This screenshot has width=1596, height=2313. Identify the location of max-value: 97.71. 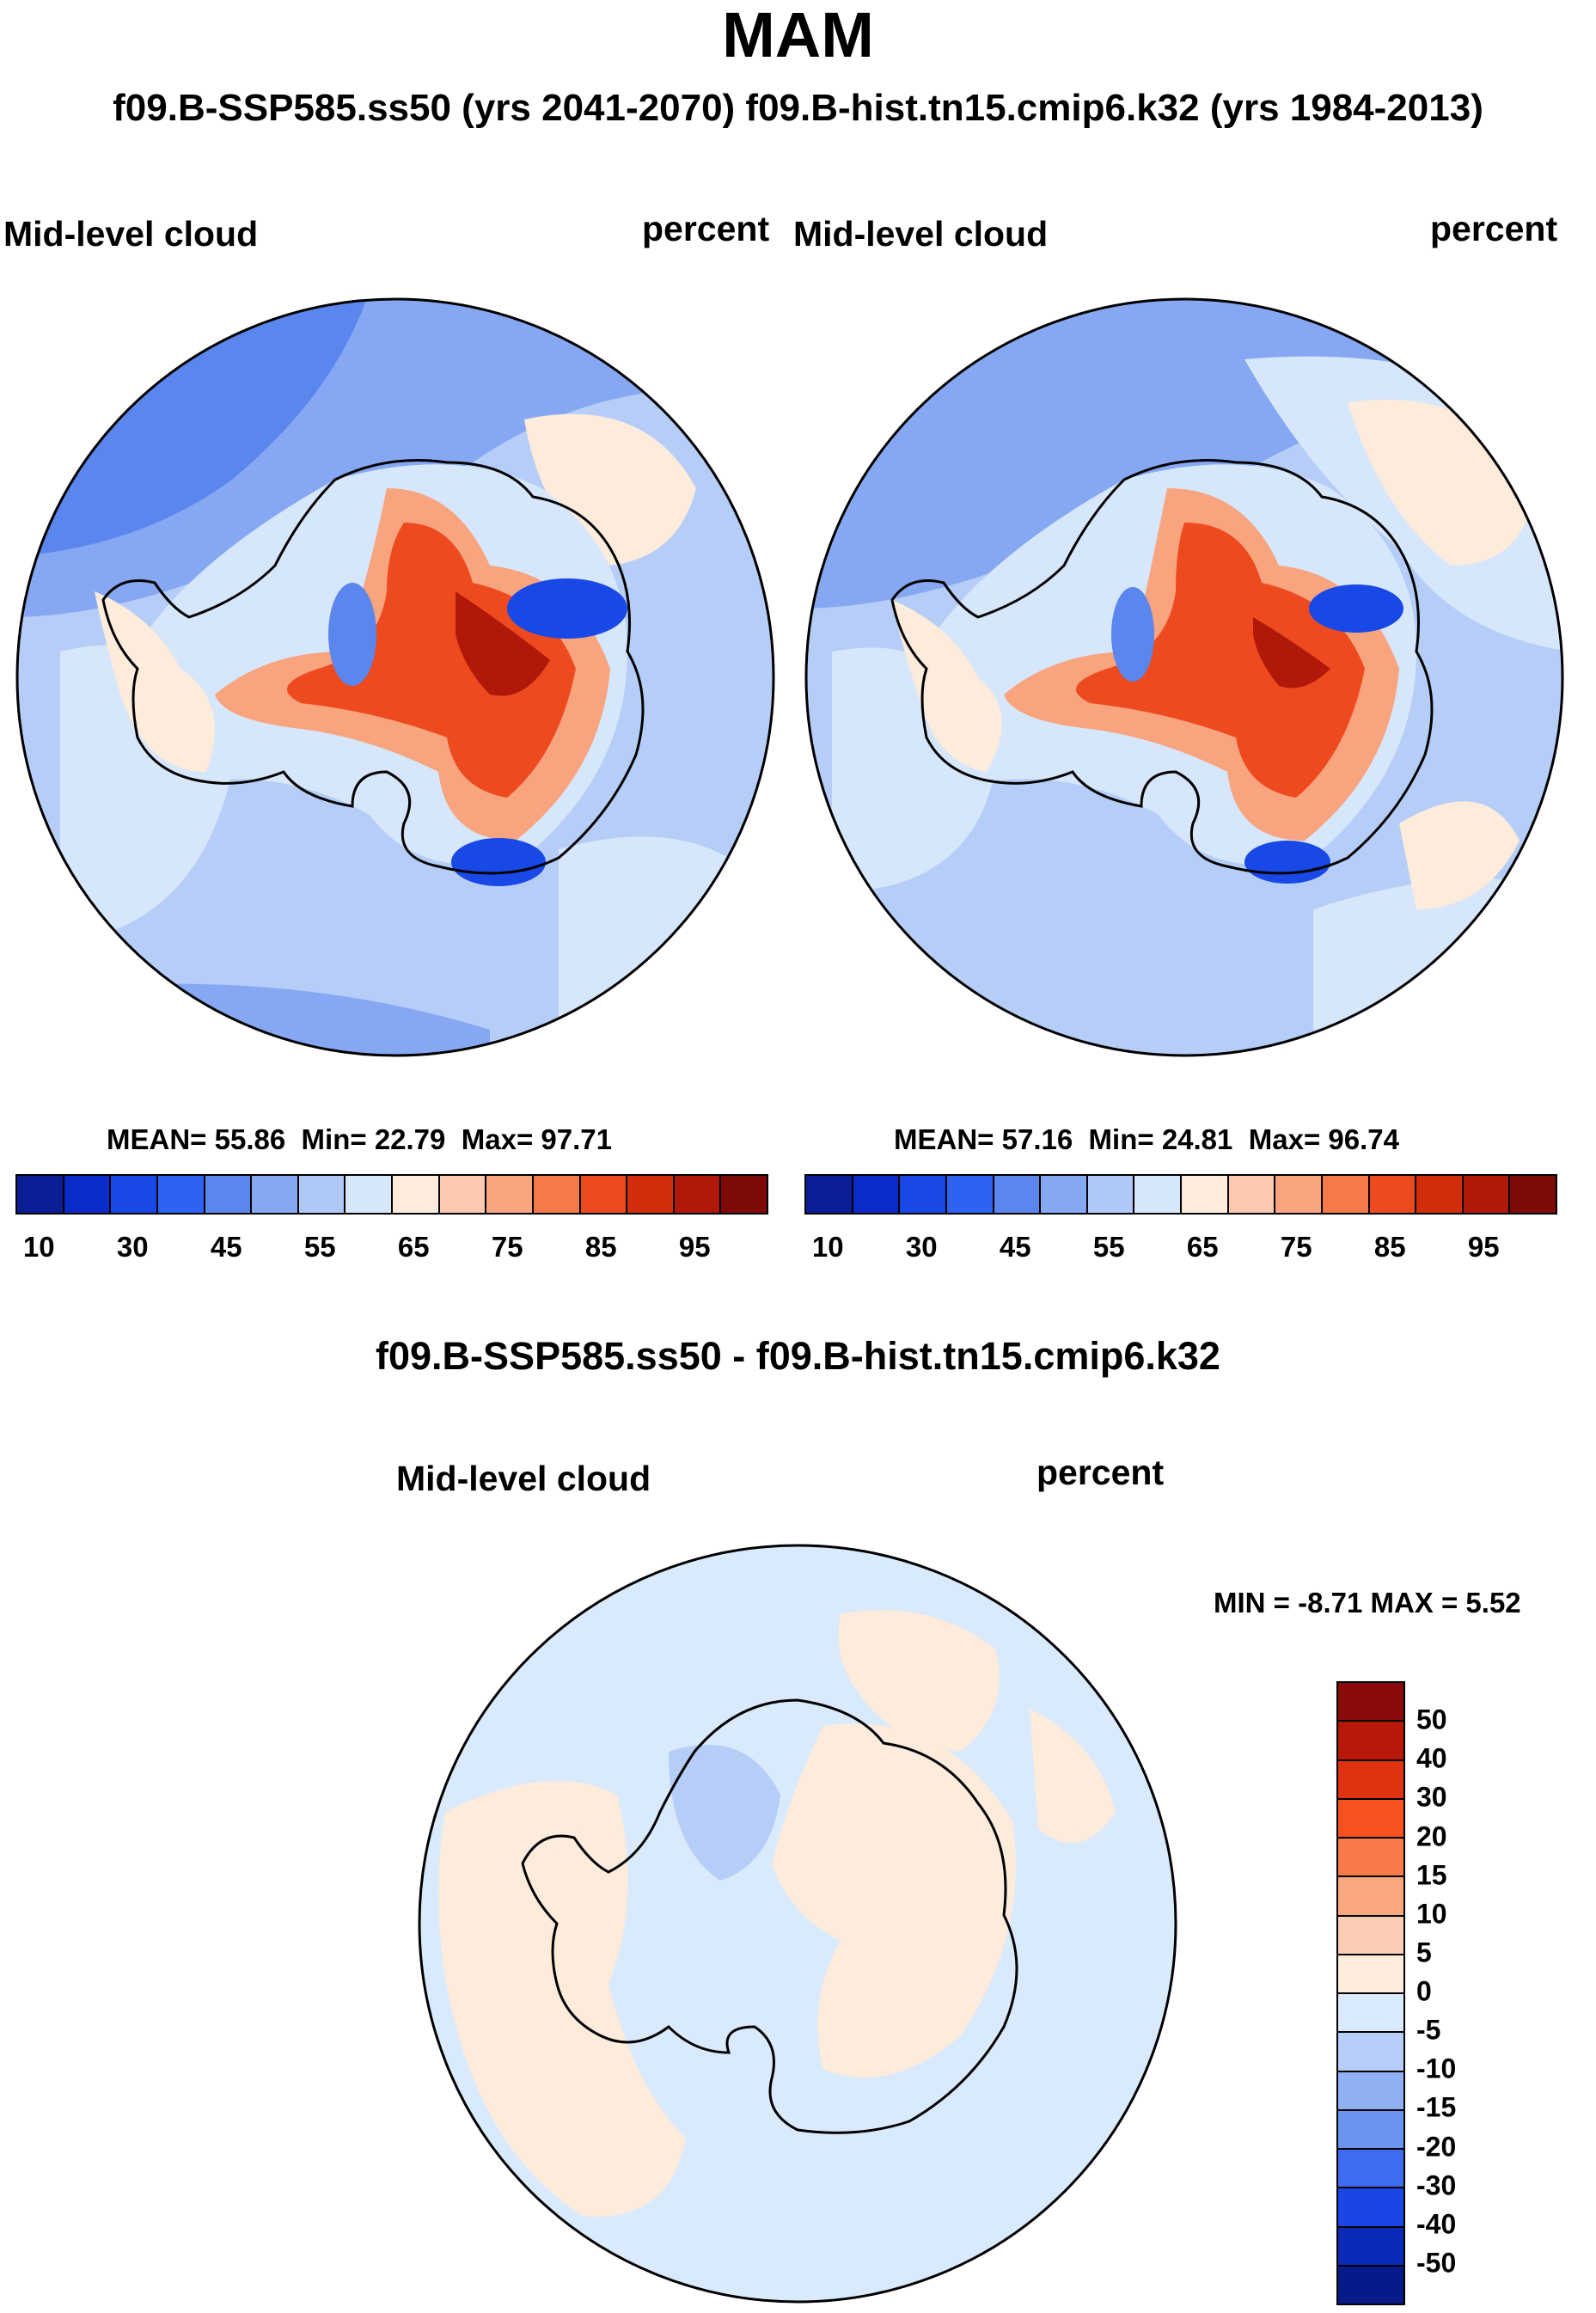
(576, 1139).